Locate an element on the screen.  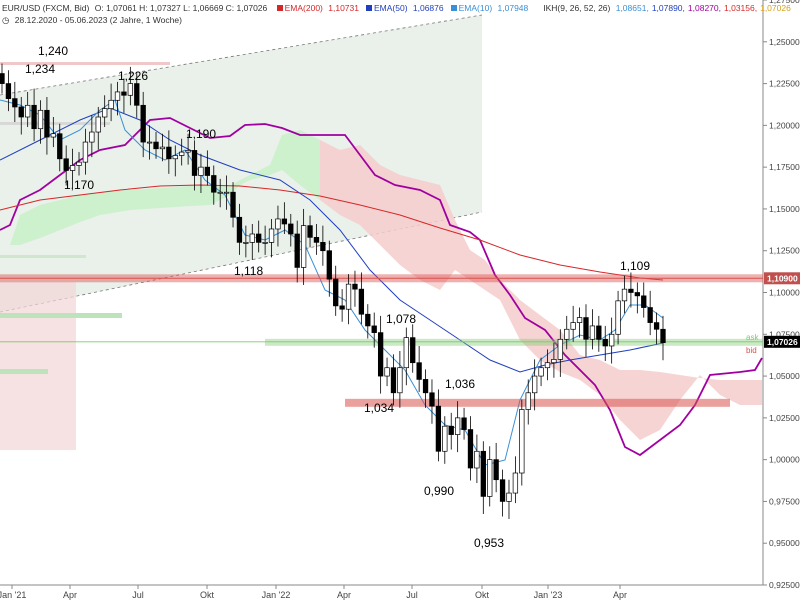
y-tick-label: 1,27500 is located at coordinates (784, 2).